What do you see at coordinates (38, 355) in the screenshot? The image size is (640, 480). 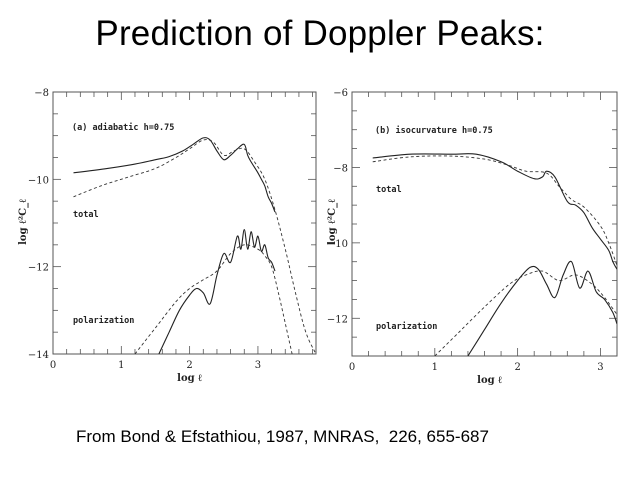 I see `y-tick-label: −14` at bounding box center [38, 355].